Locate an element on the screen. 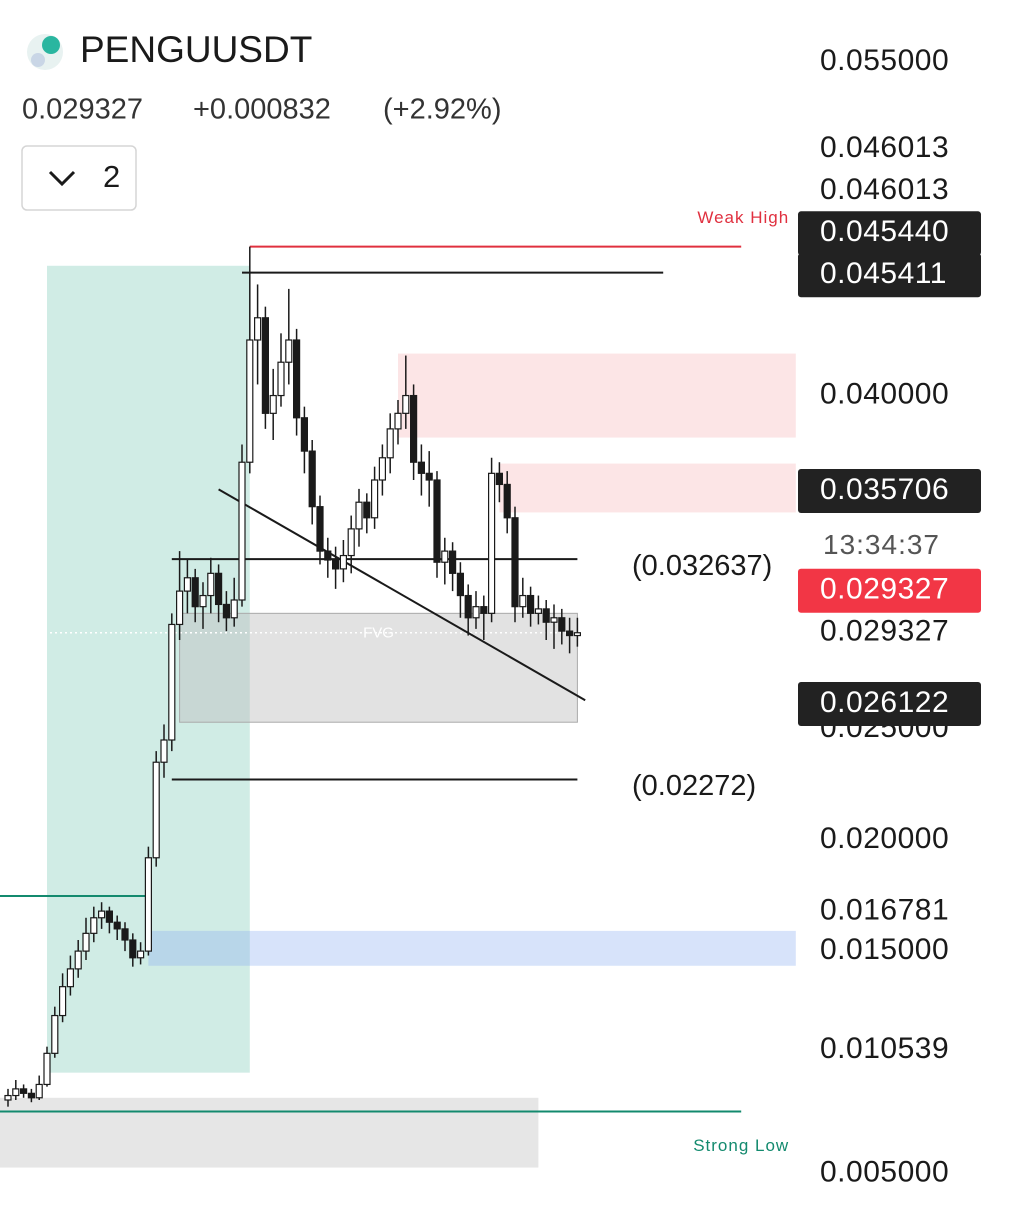  price-marker: 0.035706 is located at coordinates (884, 489).